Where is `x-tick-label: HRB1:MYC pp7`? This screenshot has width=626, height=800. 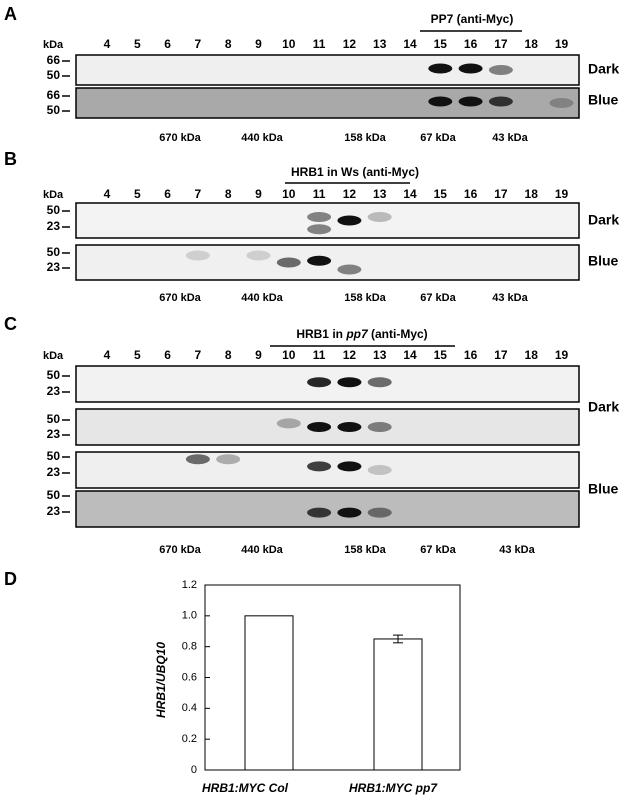 x-tick-label: HRB1:MYC pp7 is located at coordinates (393, 788).